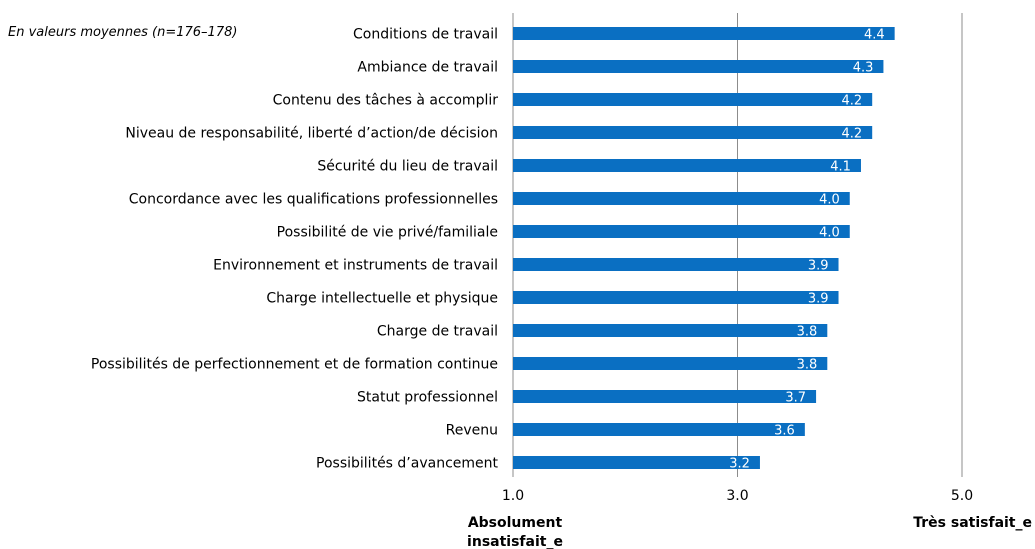  I want to click on x-tick-labels: 1.0 3.0 5.0, so click(737, 496).